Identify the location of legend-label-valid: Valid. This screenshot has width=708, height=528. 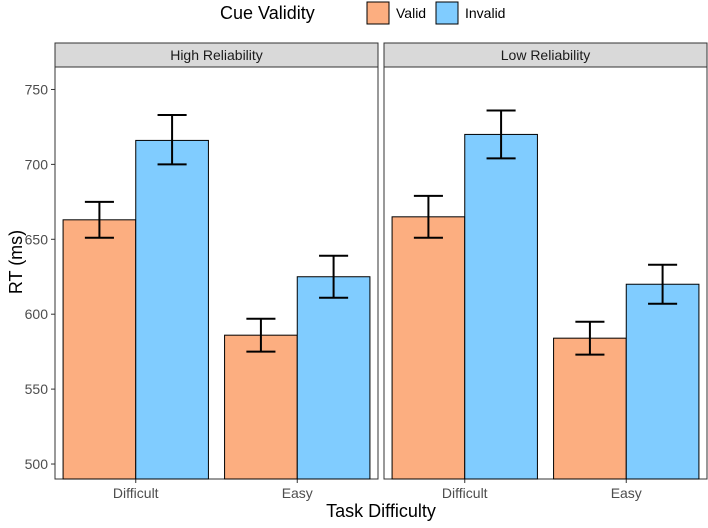
(411, 13).